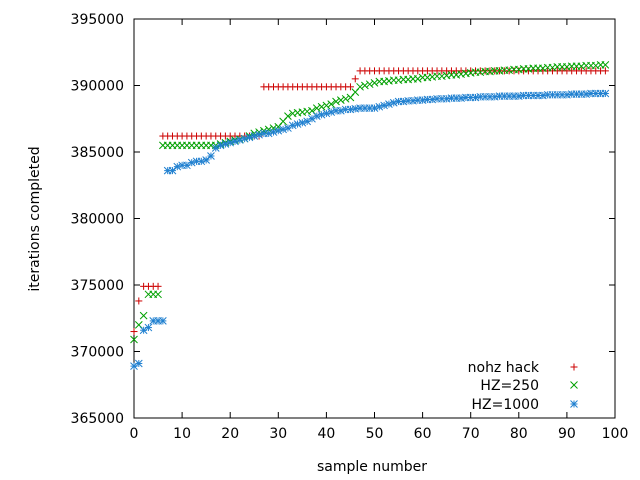 The height and width of the screenshot is (480, 640). What do you see at coordinates (278, 434) in the screenshot?
I see `x-tick-label: 30` at bounding box center [278, 434].